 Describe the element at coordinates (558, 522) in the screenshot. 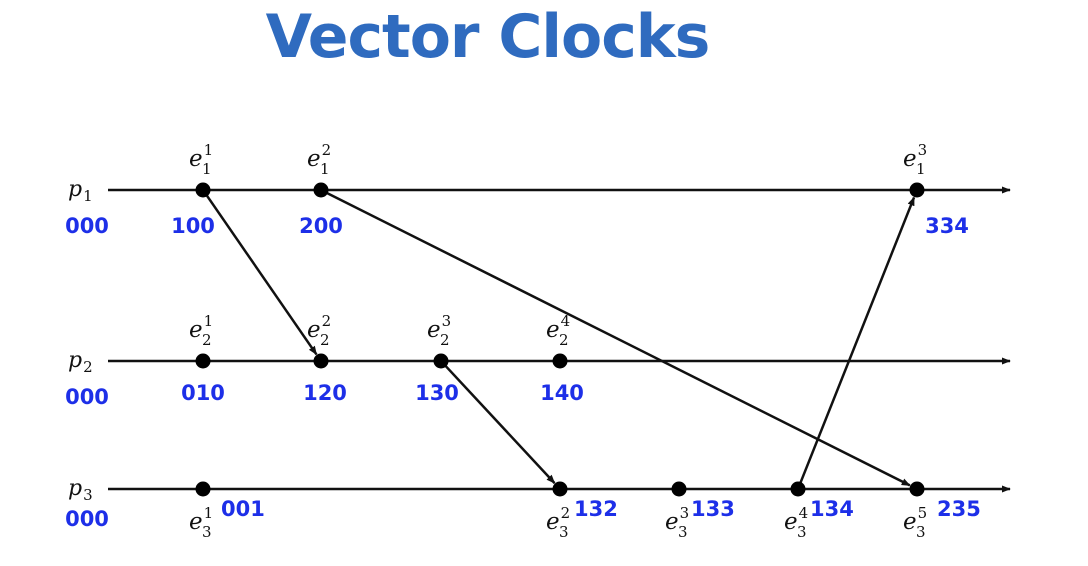

I see `event-label-e3_2: e2 3` at that location.